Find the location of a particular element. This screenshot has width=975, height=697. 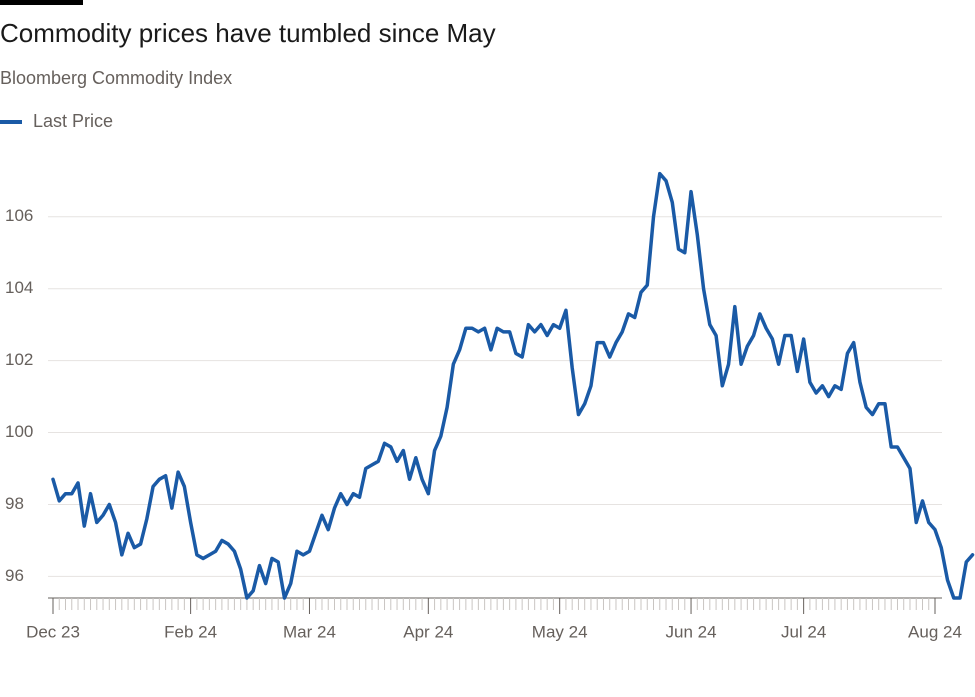

x-tick-label: Dec 23 is located at coordinates (53, 631).